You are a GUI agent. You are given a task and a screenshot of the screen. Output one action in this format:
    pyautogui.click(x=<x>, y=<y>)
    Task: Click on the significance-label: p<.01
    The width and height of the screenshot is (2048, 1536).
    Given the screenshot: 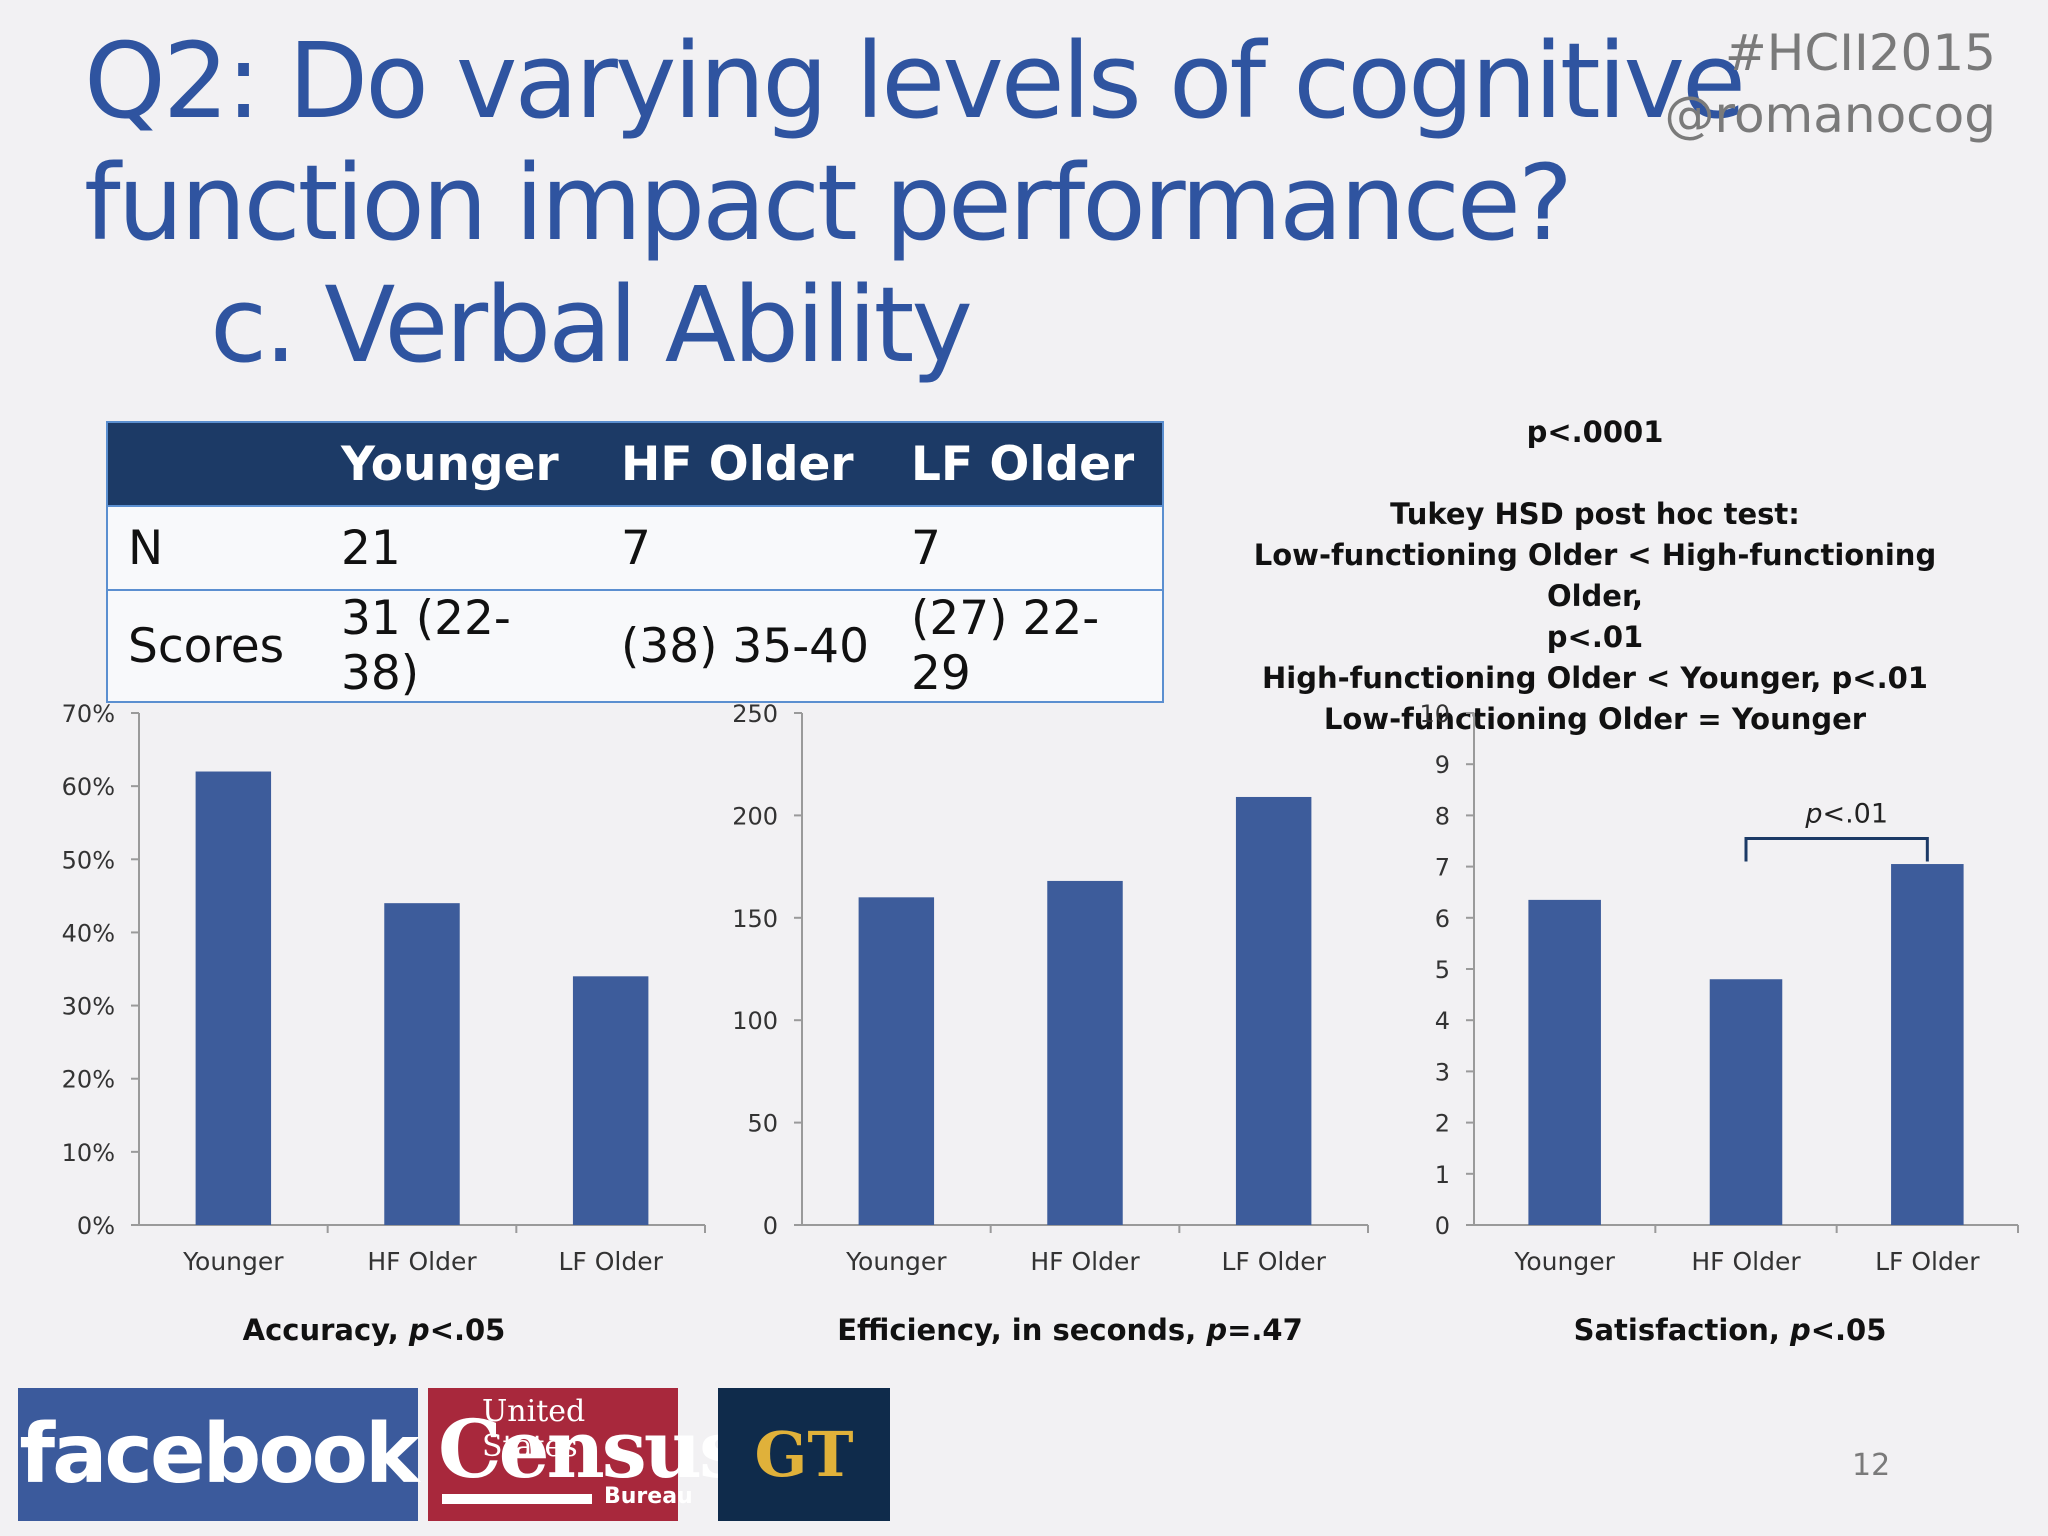 What is the action you would take?
    pyautogui.click(x=1846, y=813)
    